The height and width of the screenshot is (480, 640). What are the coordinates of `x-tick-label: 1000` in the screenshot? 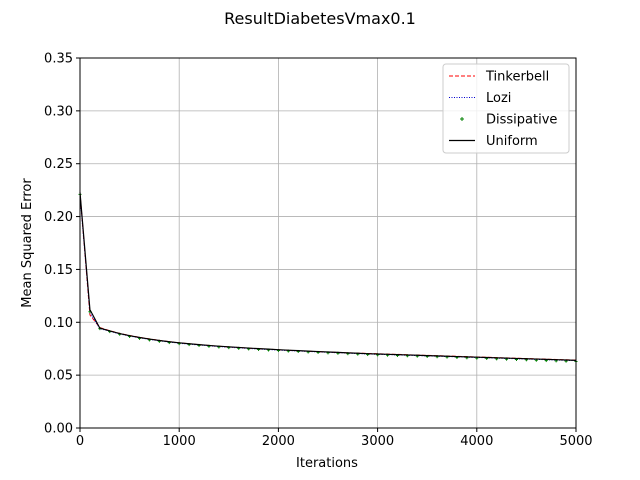 It's located at (179, 441).